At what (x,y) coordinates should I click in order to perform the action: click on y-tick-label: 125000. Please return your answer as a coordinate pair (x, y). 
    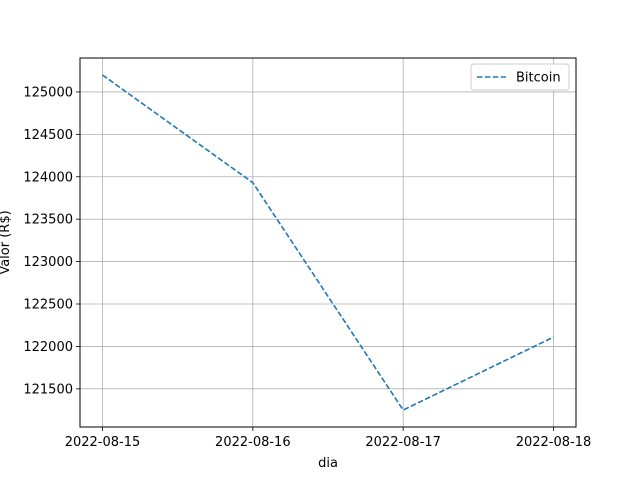
    Looking at the image, I should click on (48, 92).